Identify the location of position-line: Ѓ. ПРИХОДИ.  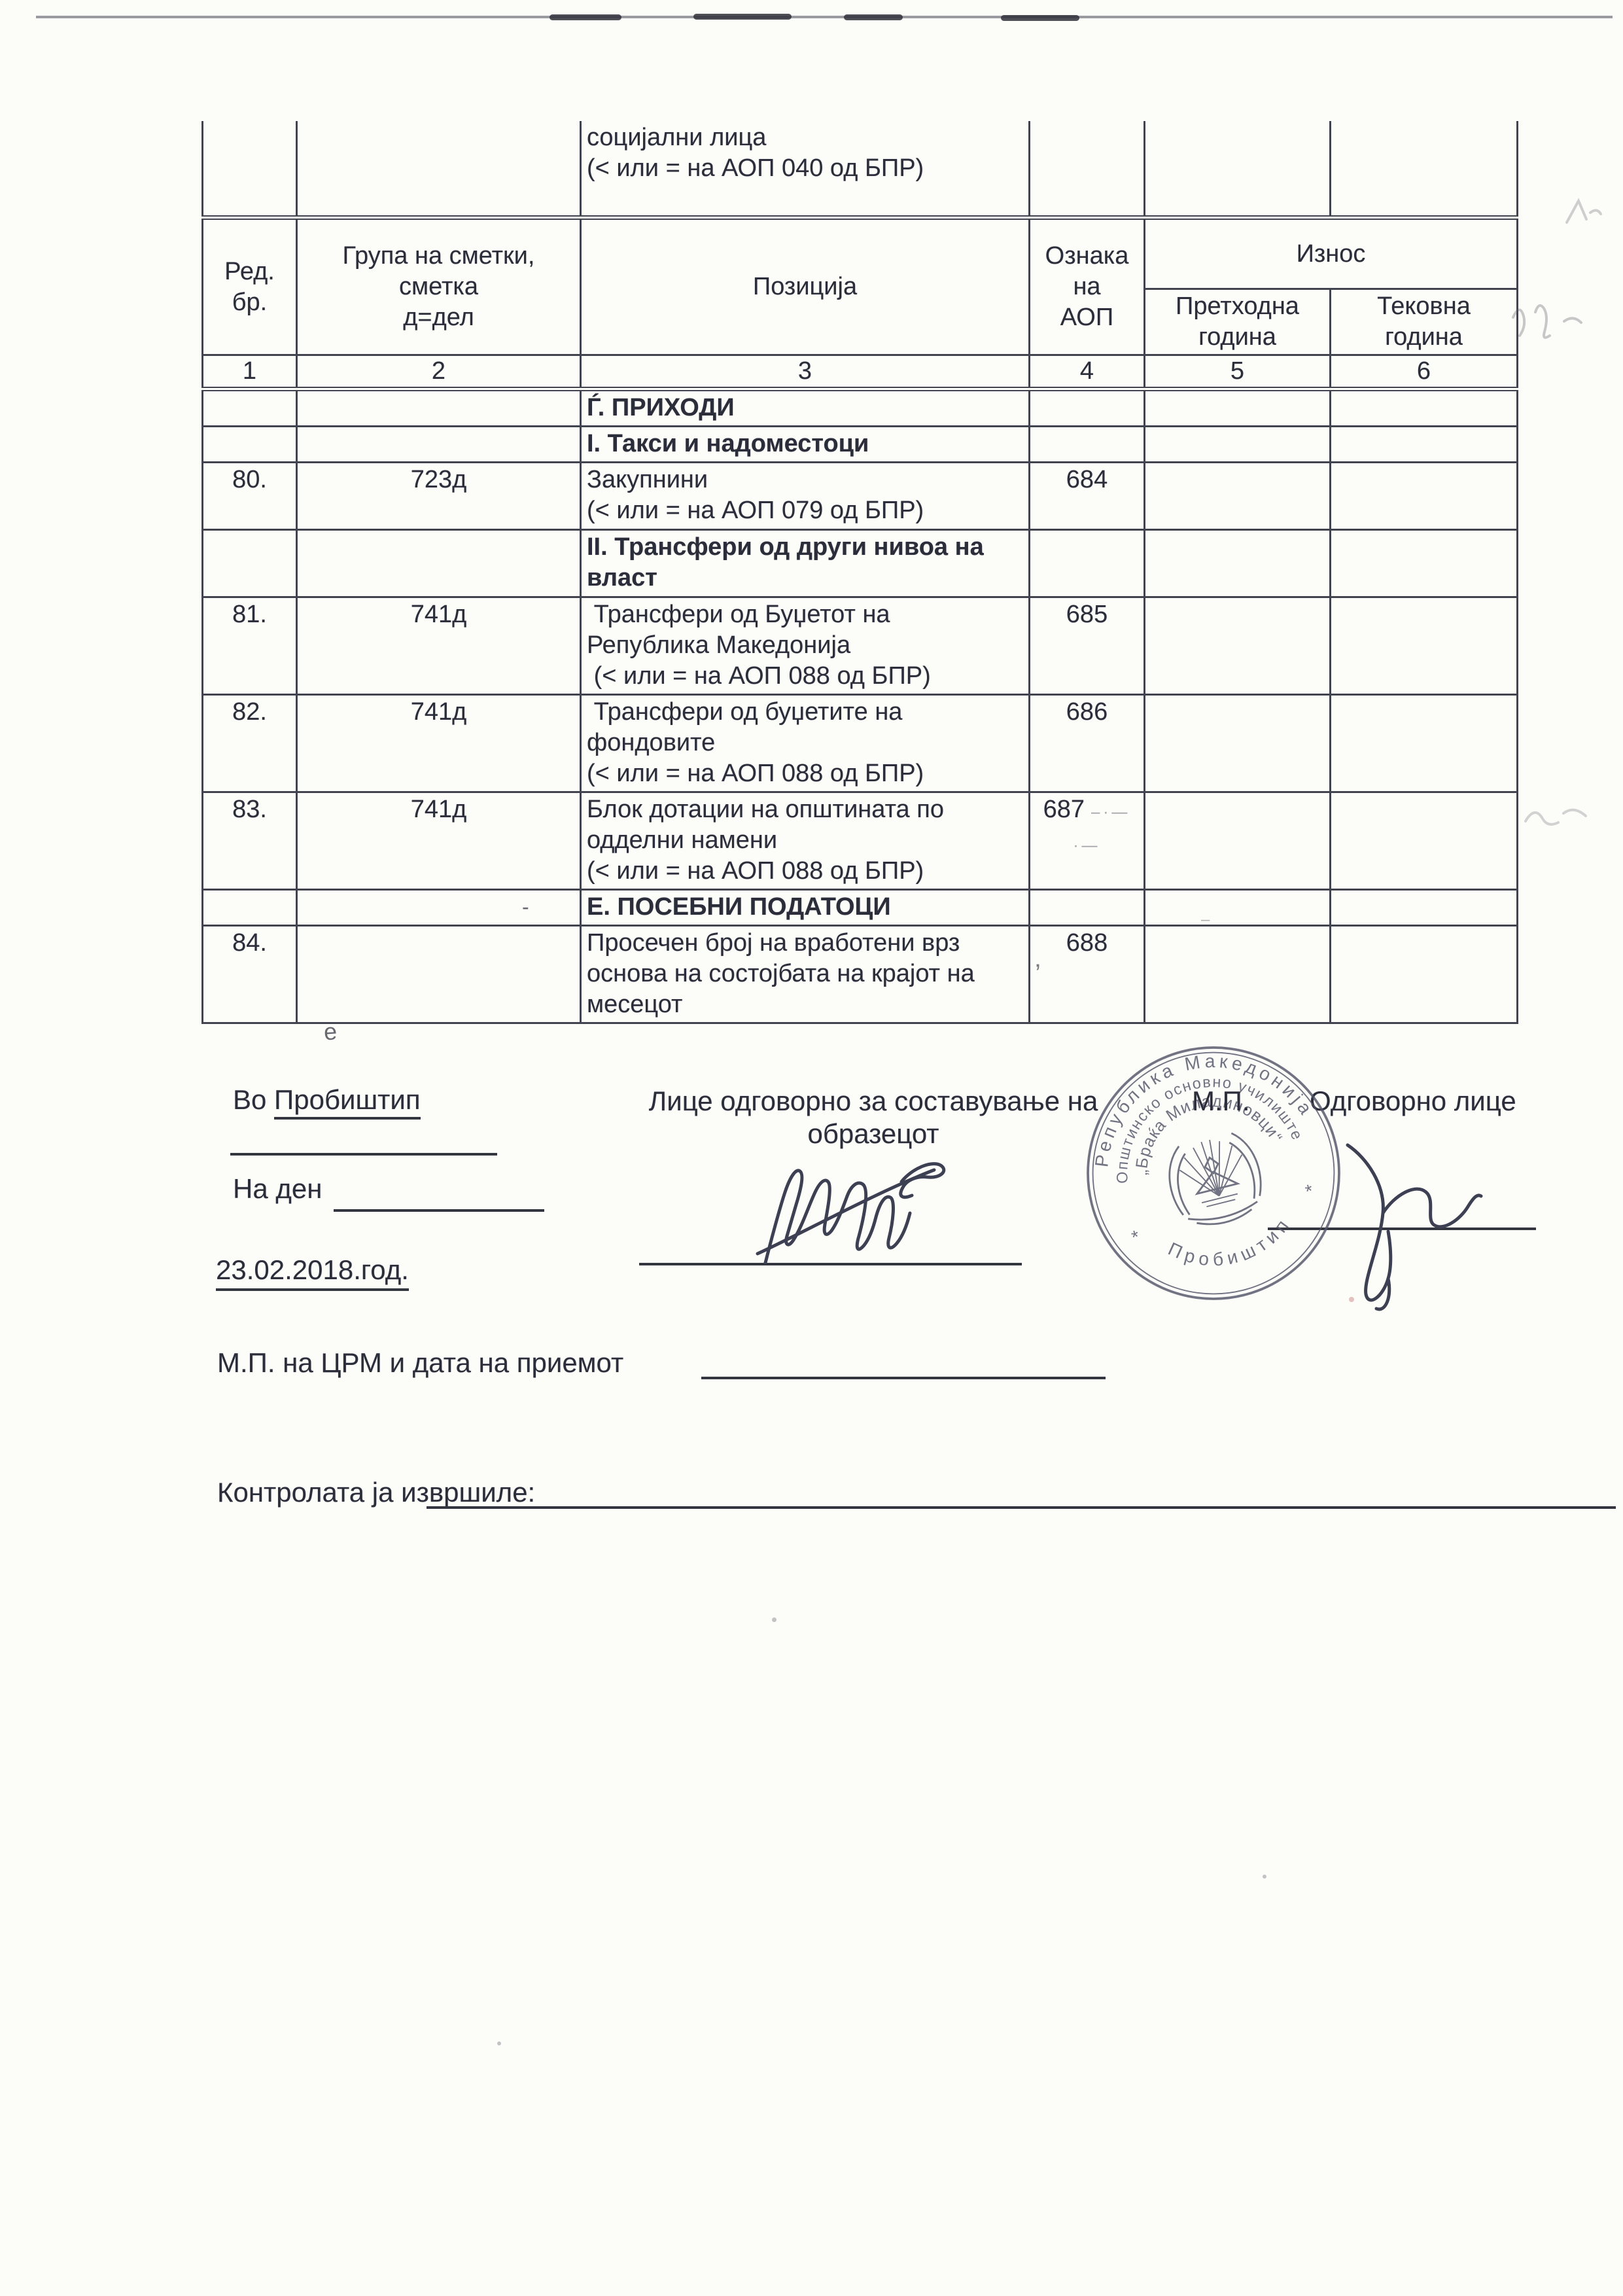
(661, 408).